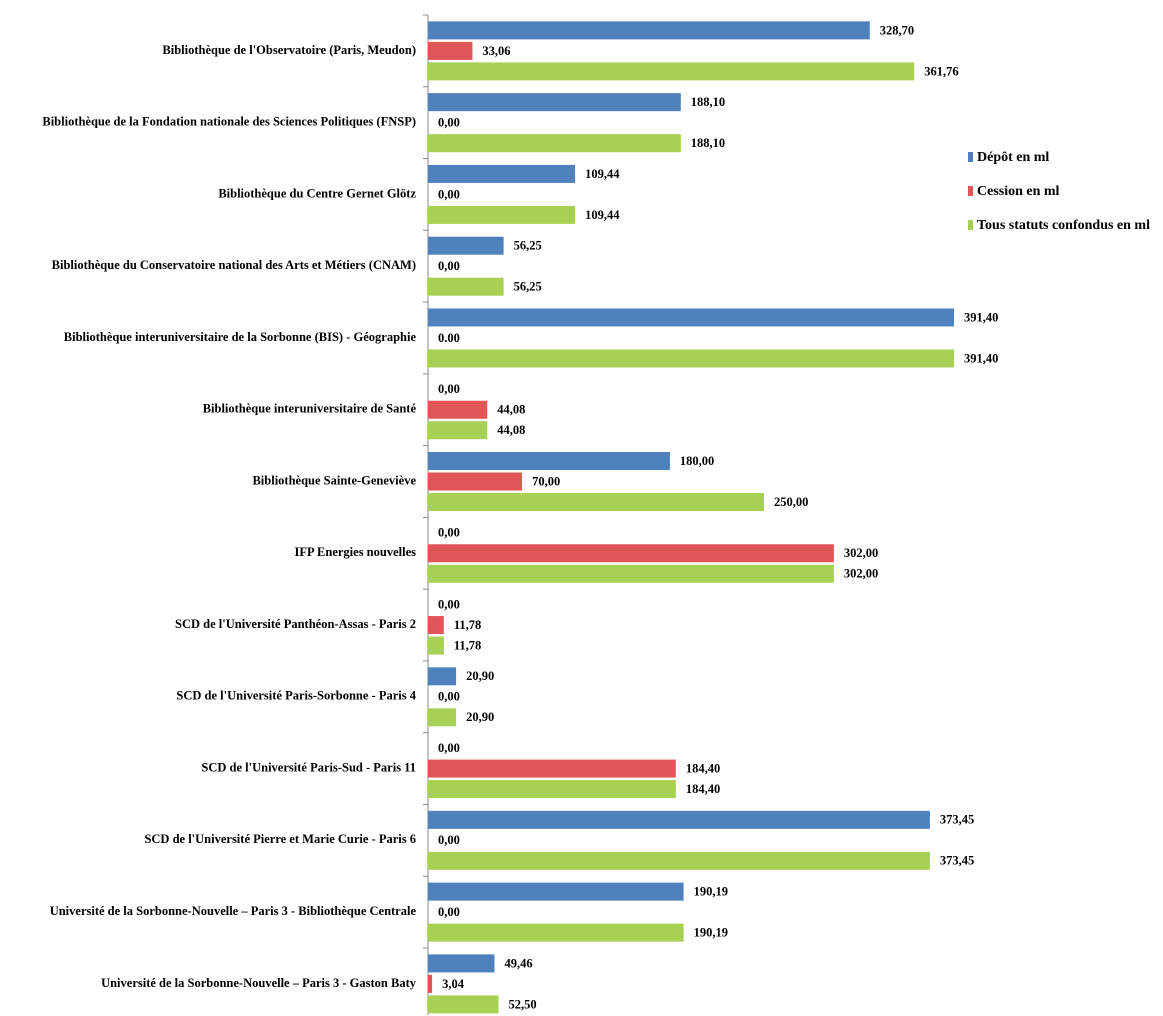 This screenshot has height=1016, width=1163. What do you see at coordinates (496, 51) in the screenshot?
I see `value-label: 33,06` at bounding box center [496, 51].